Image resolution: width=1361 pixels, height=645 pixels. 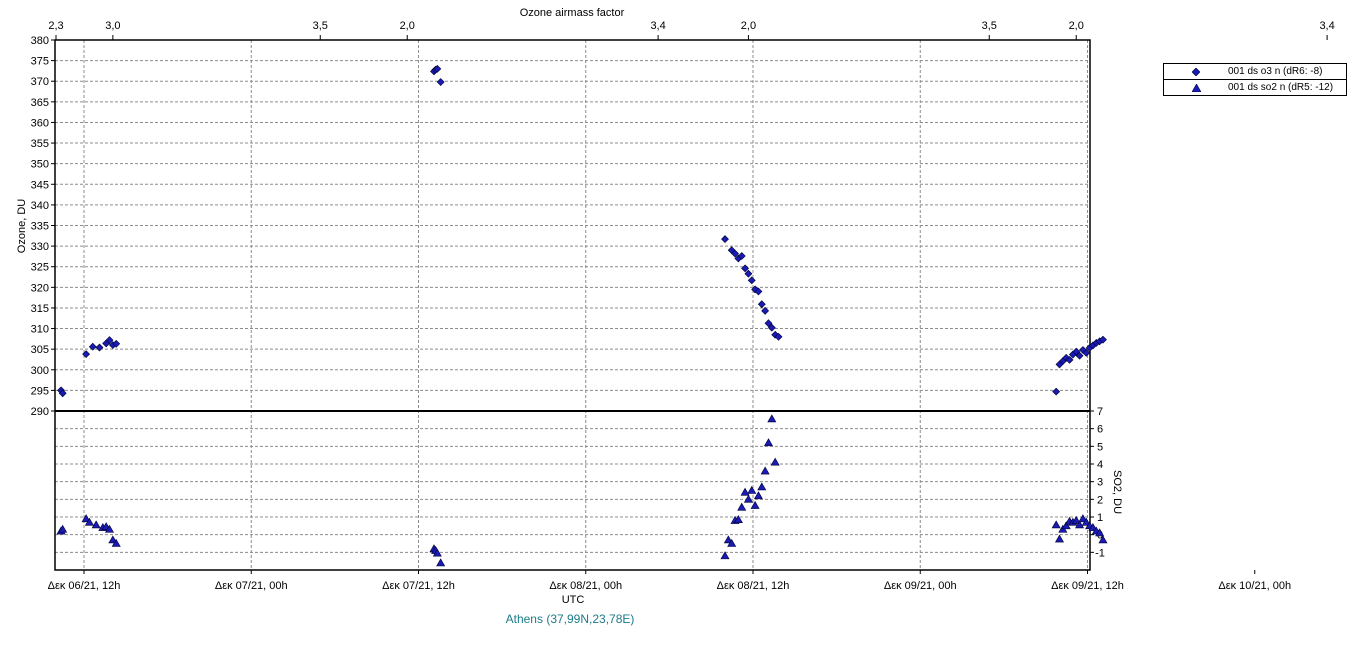 What do you see at coordinates (920, 586) in the screenshot?
I see `x-tick-label: Δεκ 09/21, 00h` at bounding box center [920, 586].